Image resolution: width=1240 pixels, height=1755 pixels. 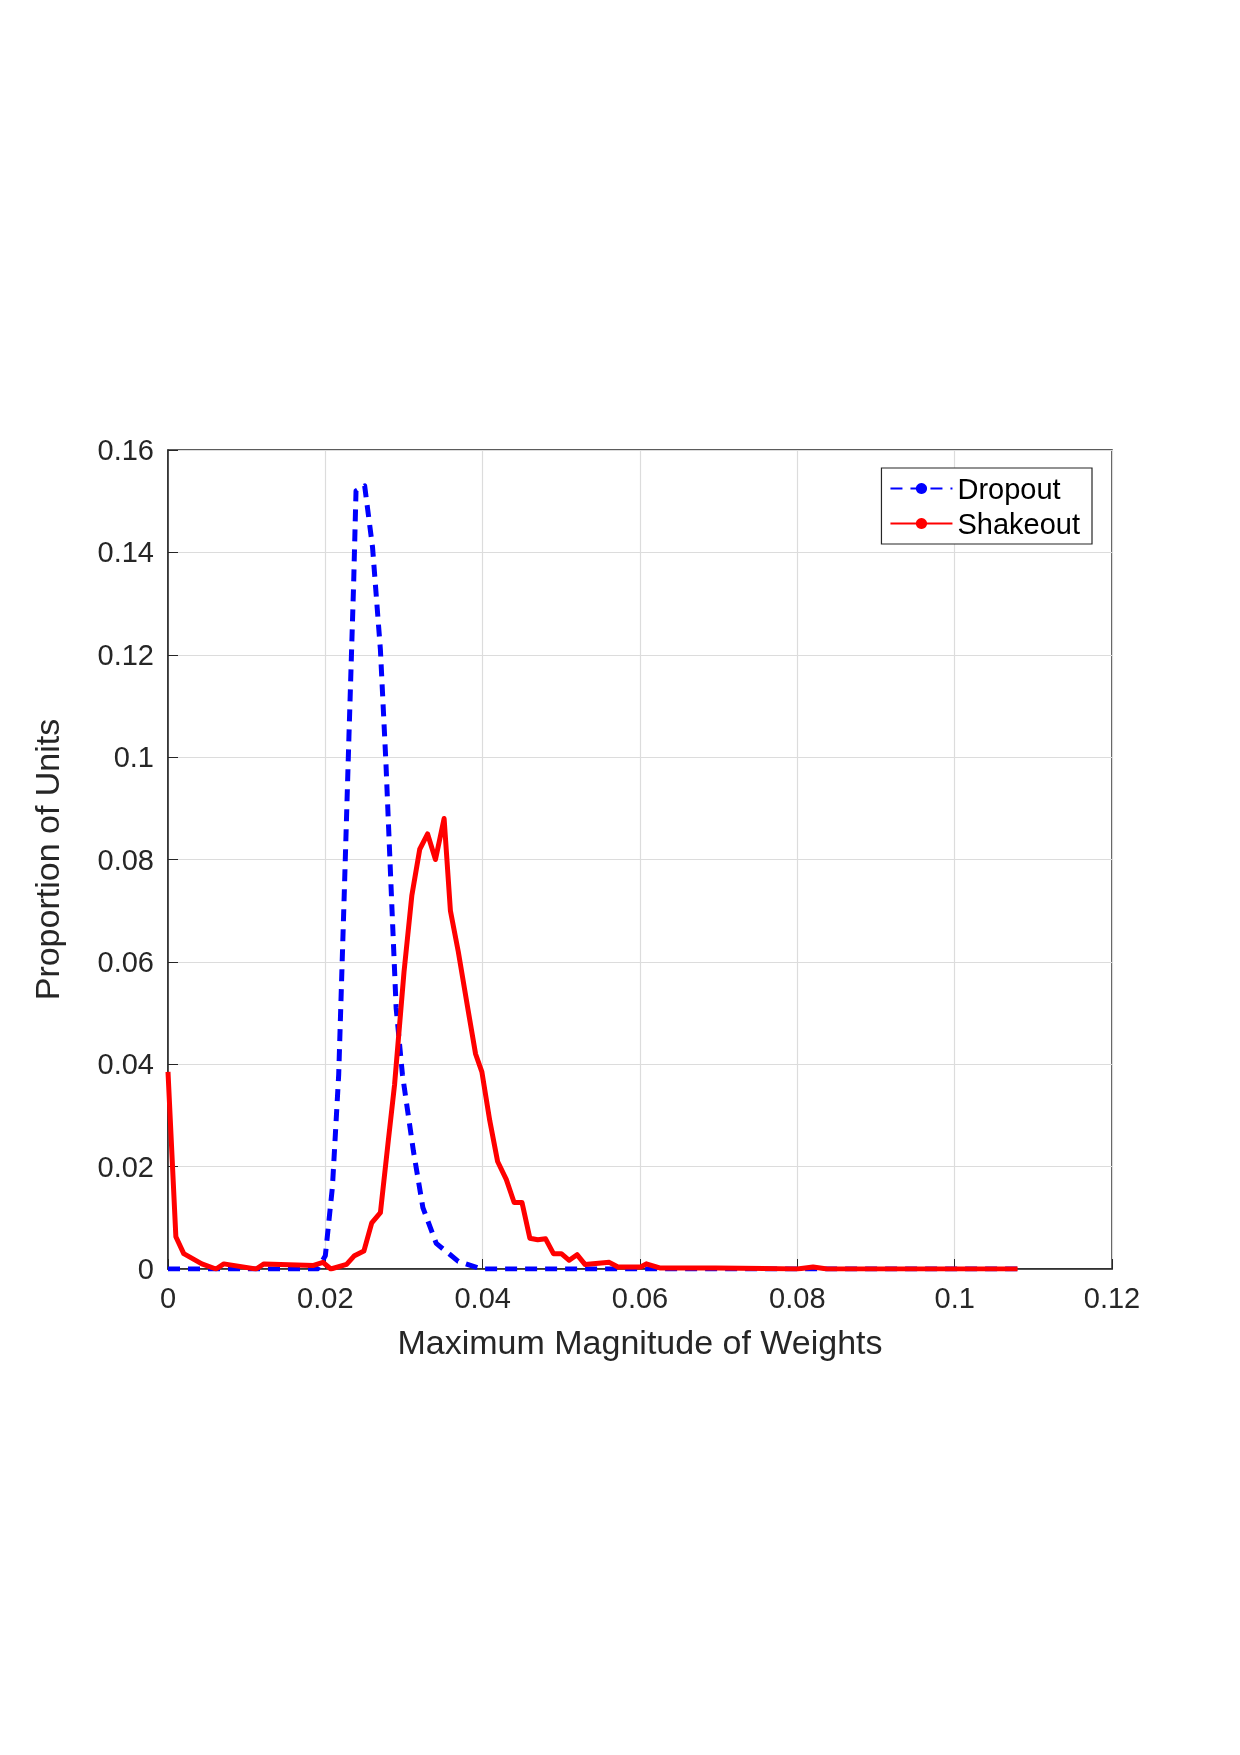 What do you see at coordinates (125, 859) in the screenshot?
I see `y-tick-label: 0.08` at bounding box center [125, 859].